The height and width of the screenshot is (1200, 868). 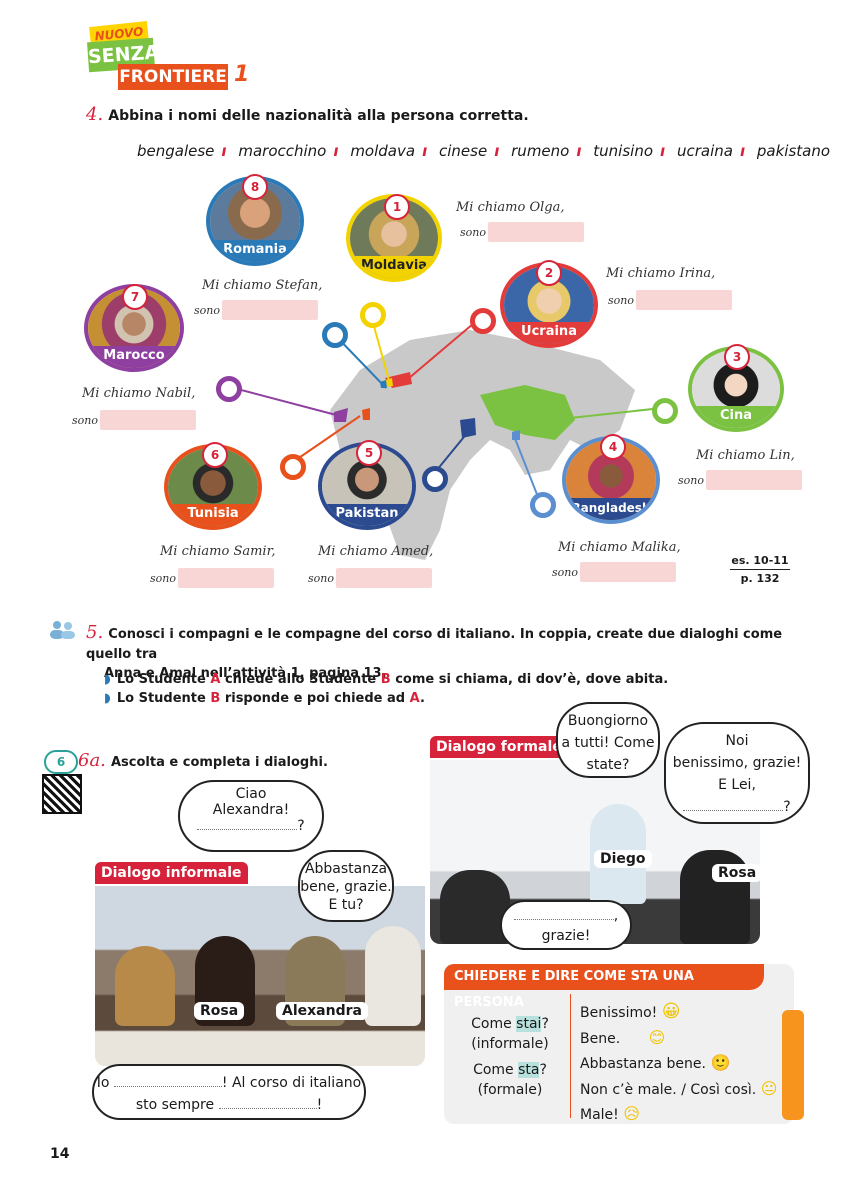 What do you see at coordinates (215, 455) in the screenshot?
I see `number-badge: 6` at bounding box center [215, 455].